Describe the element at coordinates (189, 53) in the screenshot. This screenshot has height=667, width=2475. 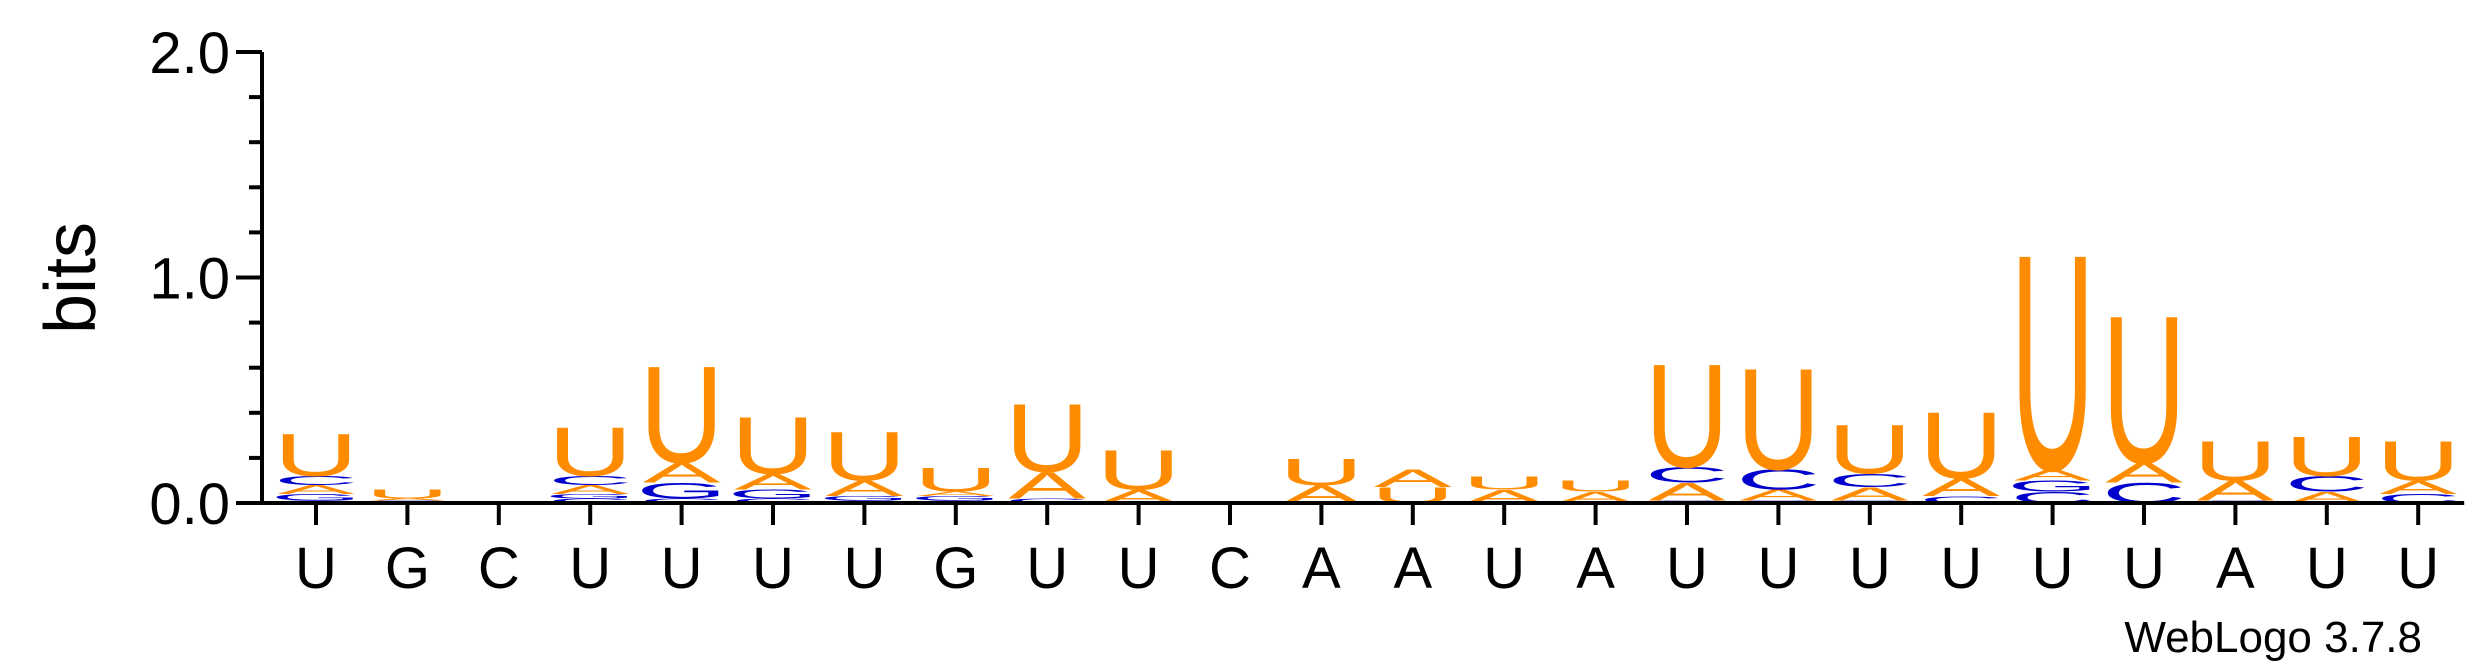
I see `y-tick-label: 2.0` at that location.